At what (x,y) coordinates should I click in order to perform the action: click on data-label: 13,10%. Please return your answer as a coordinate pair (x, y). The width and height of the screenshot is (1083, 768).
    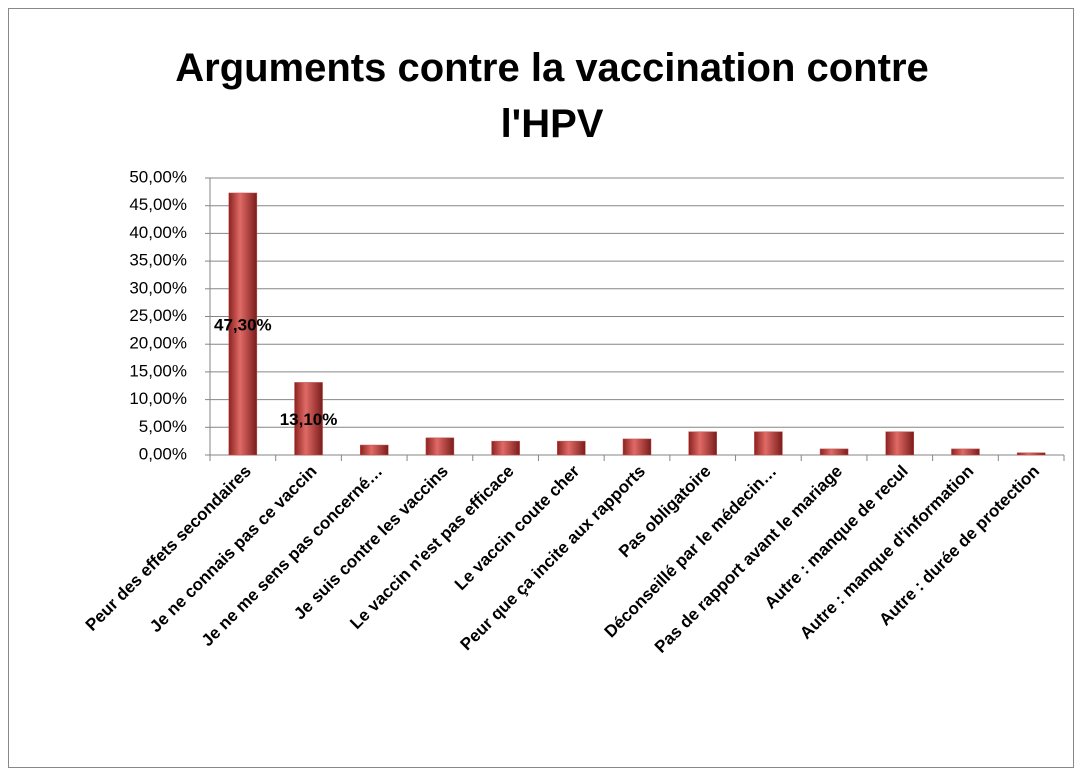
    Looking at the image, I should click on (309, 419).